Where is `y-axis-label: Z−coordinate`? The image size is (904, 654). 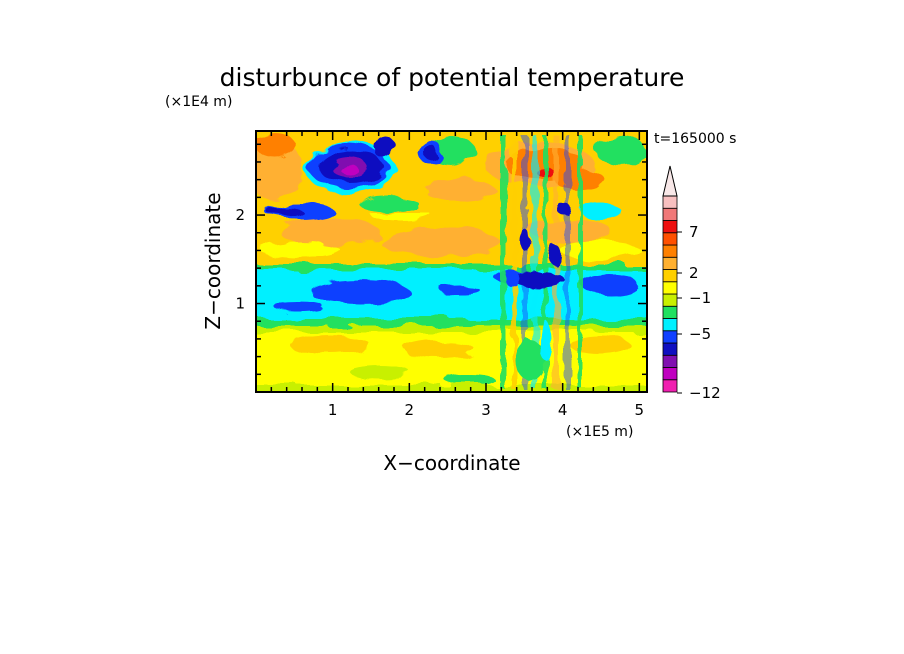
y-axis-label: Z−coordinate is located at coordinates (213, 260).